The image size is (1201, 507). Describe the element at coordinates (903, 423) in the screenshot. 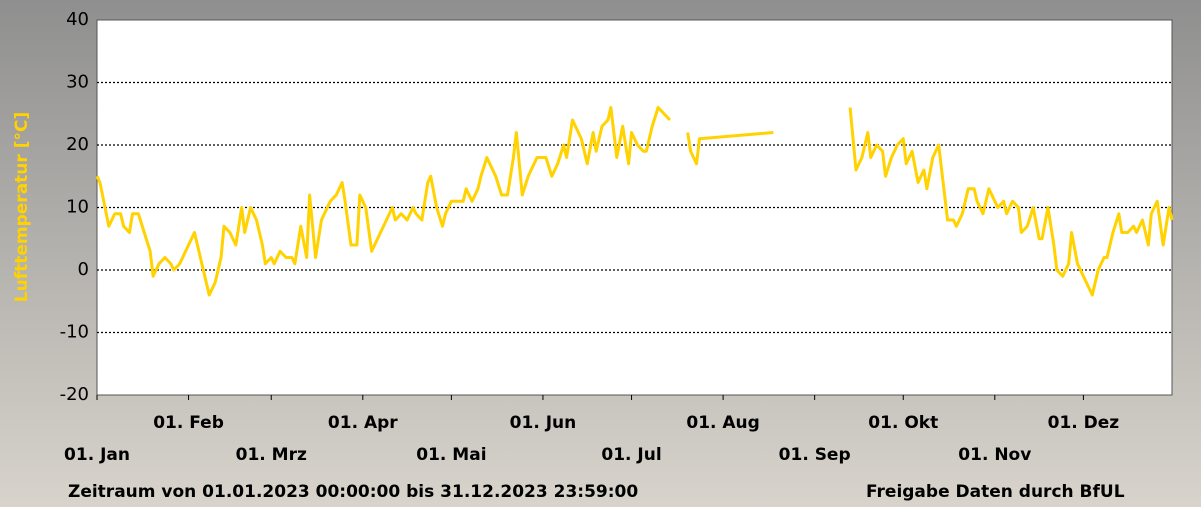

I see `x-tick-label: 01. Okt` at that location.